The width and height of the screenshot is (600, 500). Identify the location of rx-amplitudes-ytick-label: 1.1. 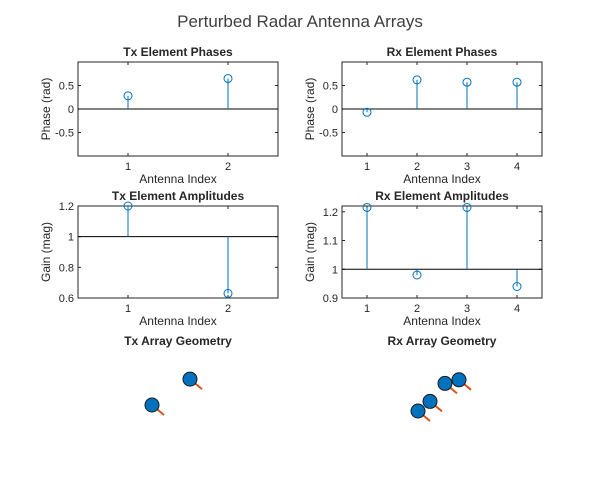
(330, 242).